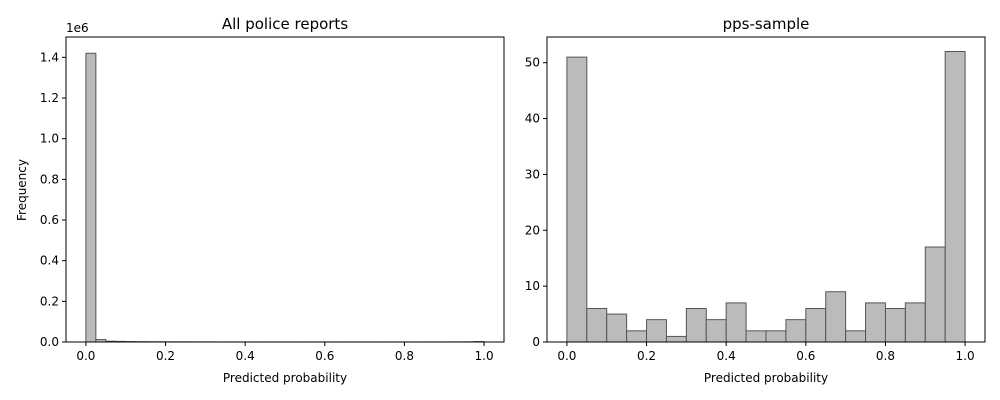 The image size is (1000, 400). What do you see at coordinates (766, 378) in the screenshot?
I see `right-x-axis-label: Predicted probability` at bounding box center [766, 378].